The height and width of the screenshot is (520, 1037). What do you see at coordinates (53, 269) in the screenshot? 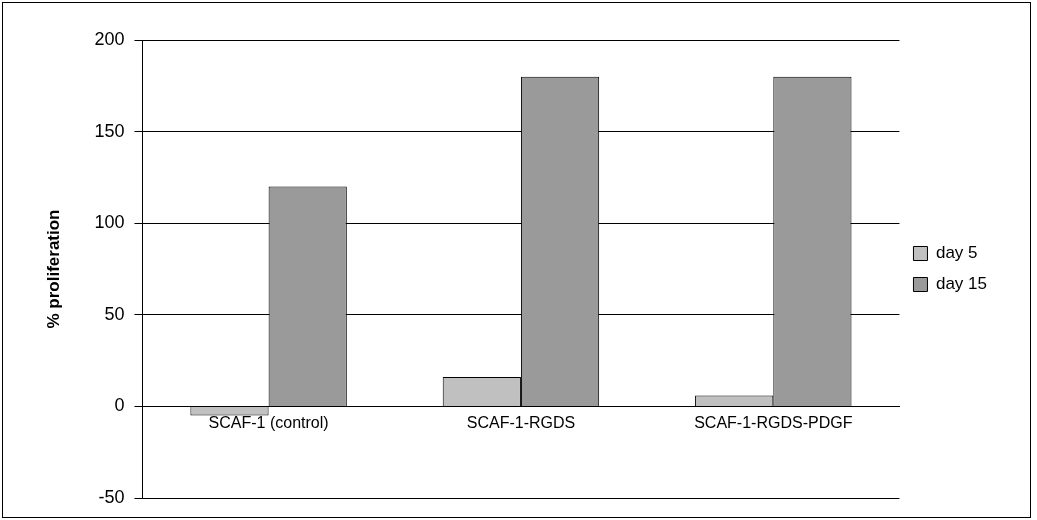
I see `y-axis-title: % proliferation` at bounding box center [53, 269].